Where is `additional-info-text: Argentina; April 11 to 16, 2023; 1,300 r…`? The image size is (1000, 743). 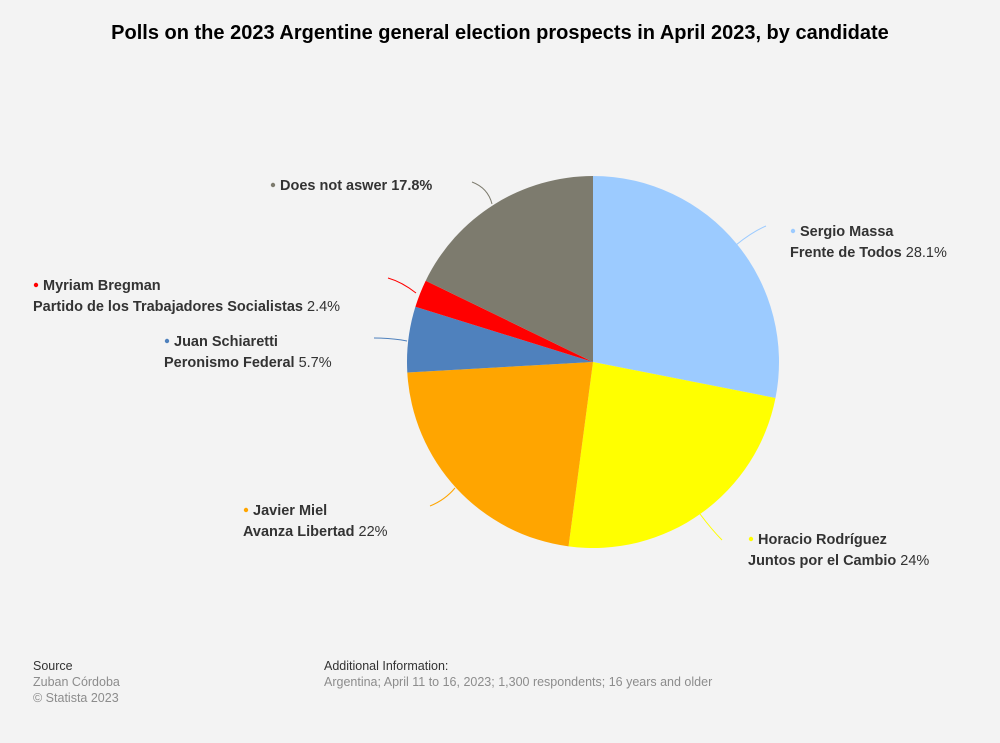
additional-info-text: Argentina; April 11 to 16, 2023; 1,300 r… is located at coordinates (518, 682).